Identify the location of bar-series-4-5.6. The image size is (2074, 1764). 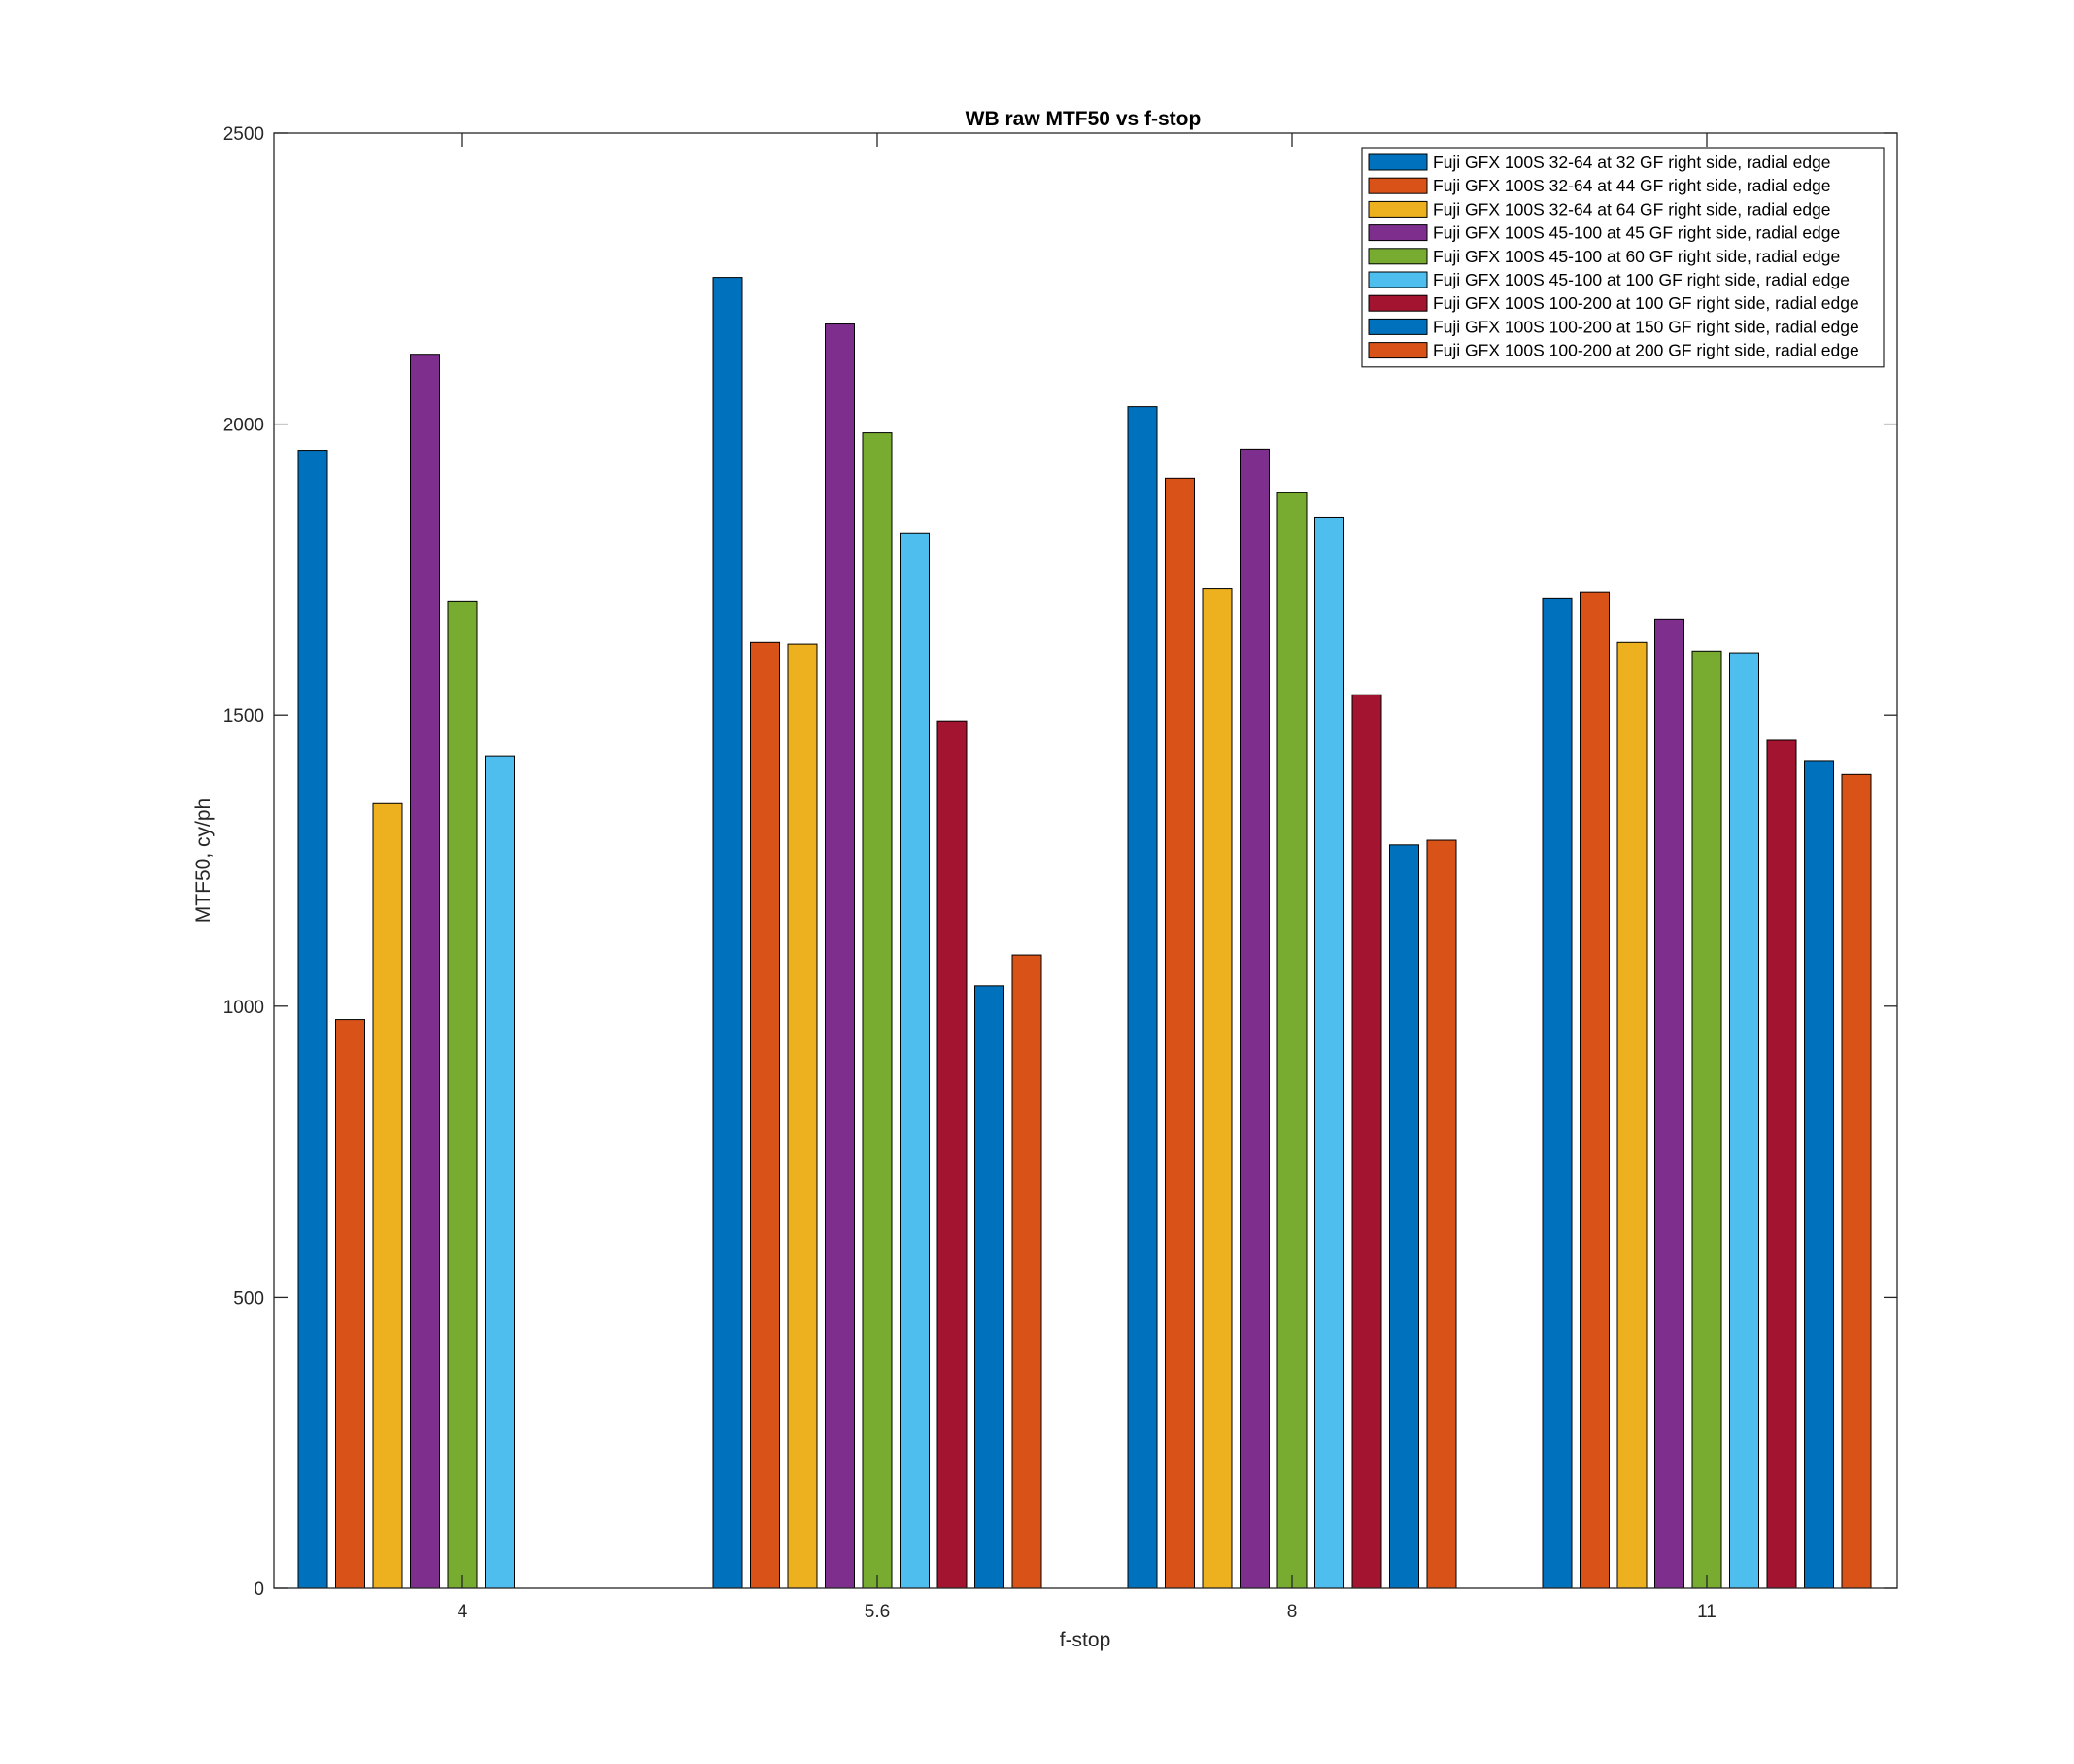
(840, 956).